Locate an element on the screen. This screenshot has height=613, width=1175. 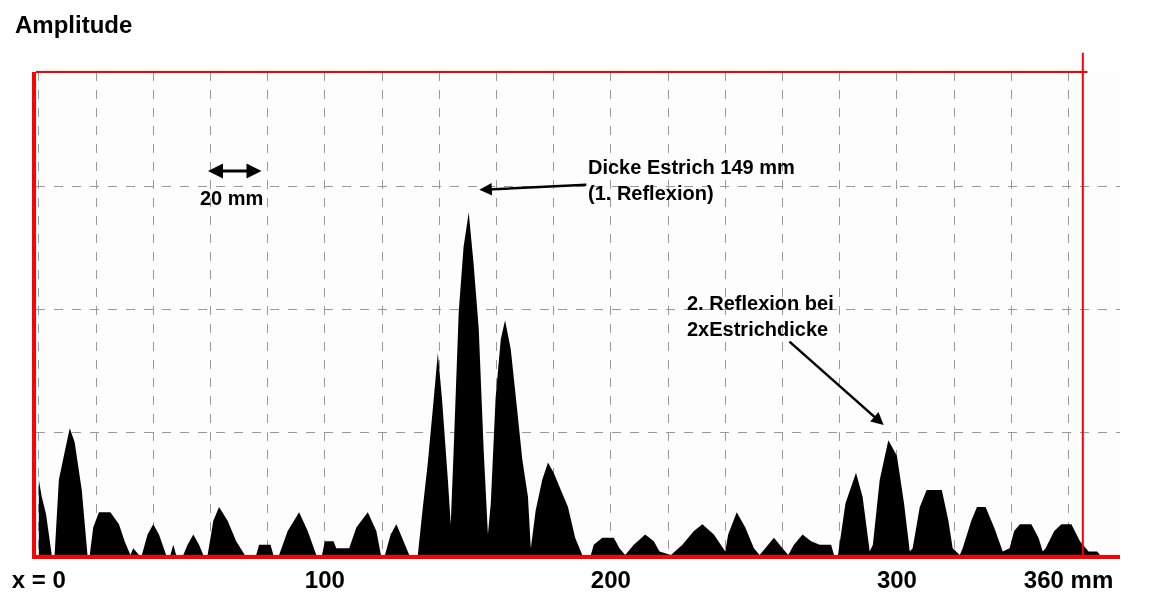
x-tick-label: 360 mm is located at coordinates (1068, 579).